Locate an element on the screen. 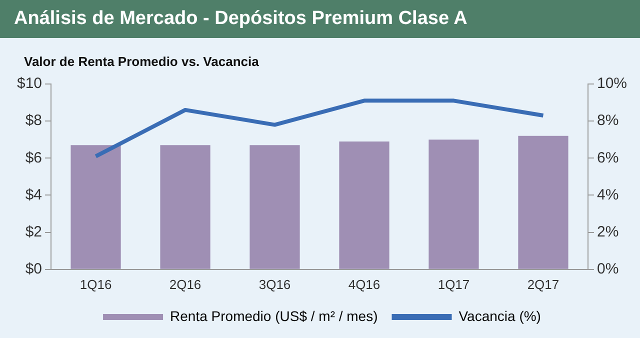 The image size is (640, 338). legend-label: Renta Promedio (US$ / m² / mes) is located at coordinates (274, 316).